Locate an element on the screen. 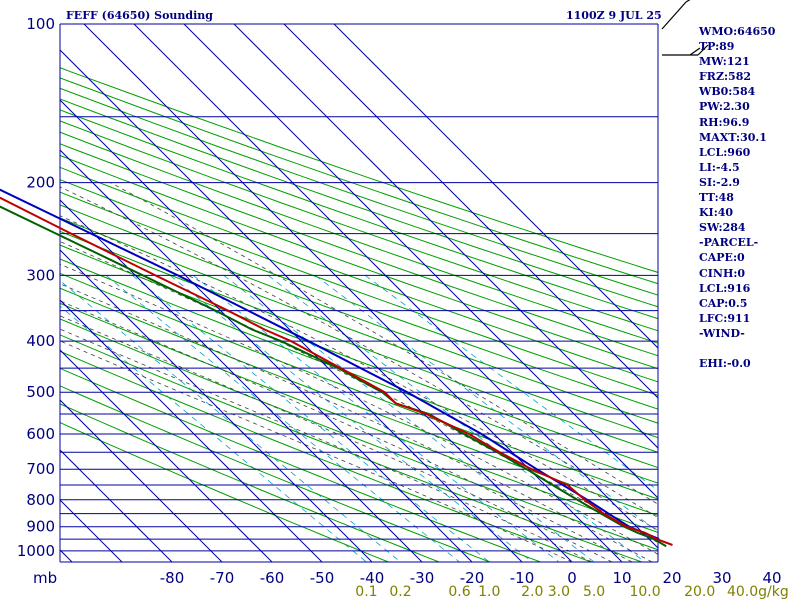 The width and height of the screenshot is (800, 600). mixing-ratio-label: 10.0 is located at coordinates (644, 592).